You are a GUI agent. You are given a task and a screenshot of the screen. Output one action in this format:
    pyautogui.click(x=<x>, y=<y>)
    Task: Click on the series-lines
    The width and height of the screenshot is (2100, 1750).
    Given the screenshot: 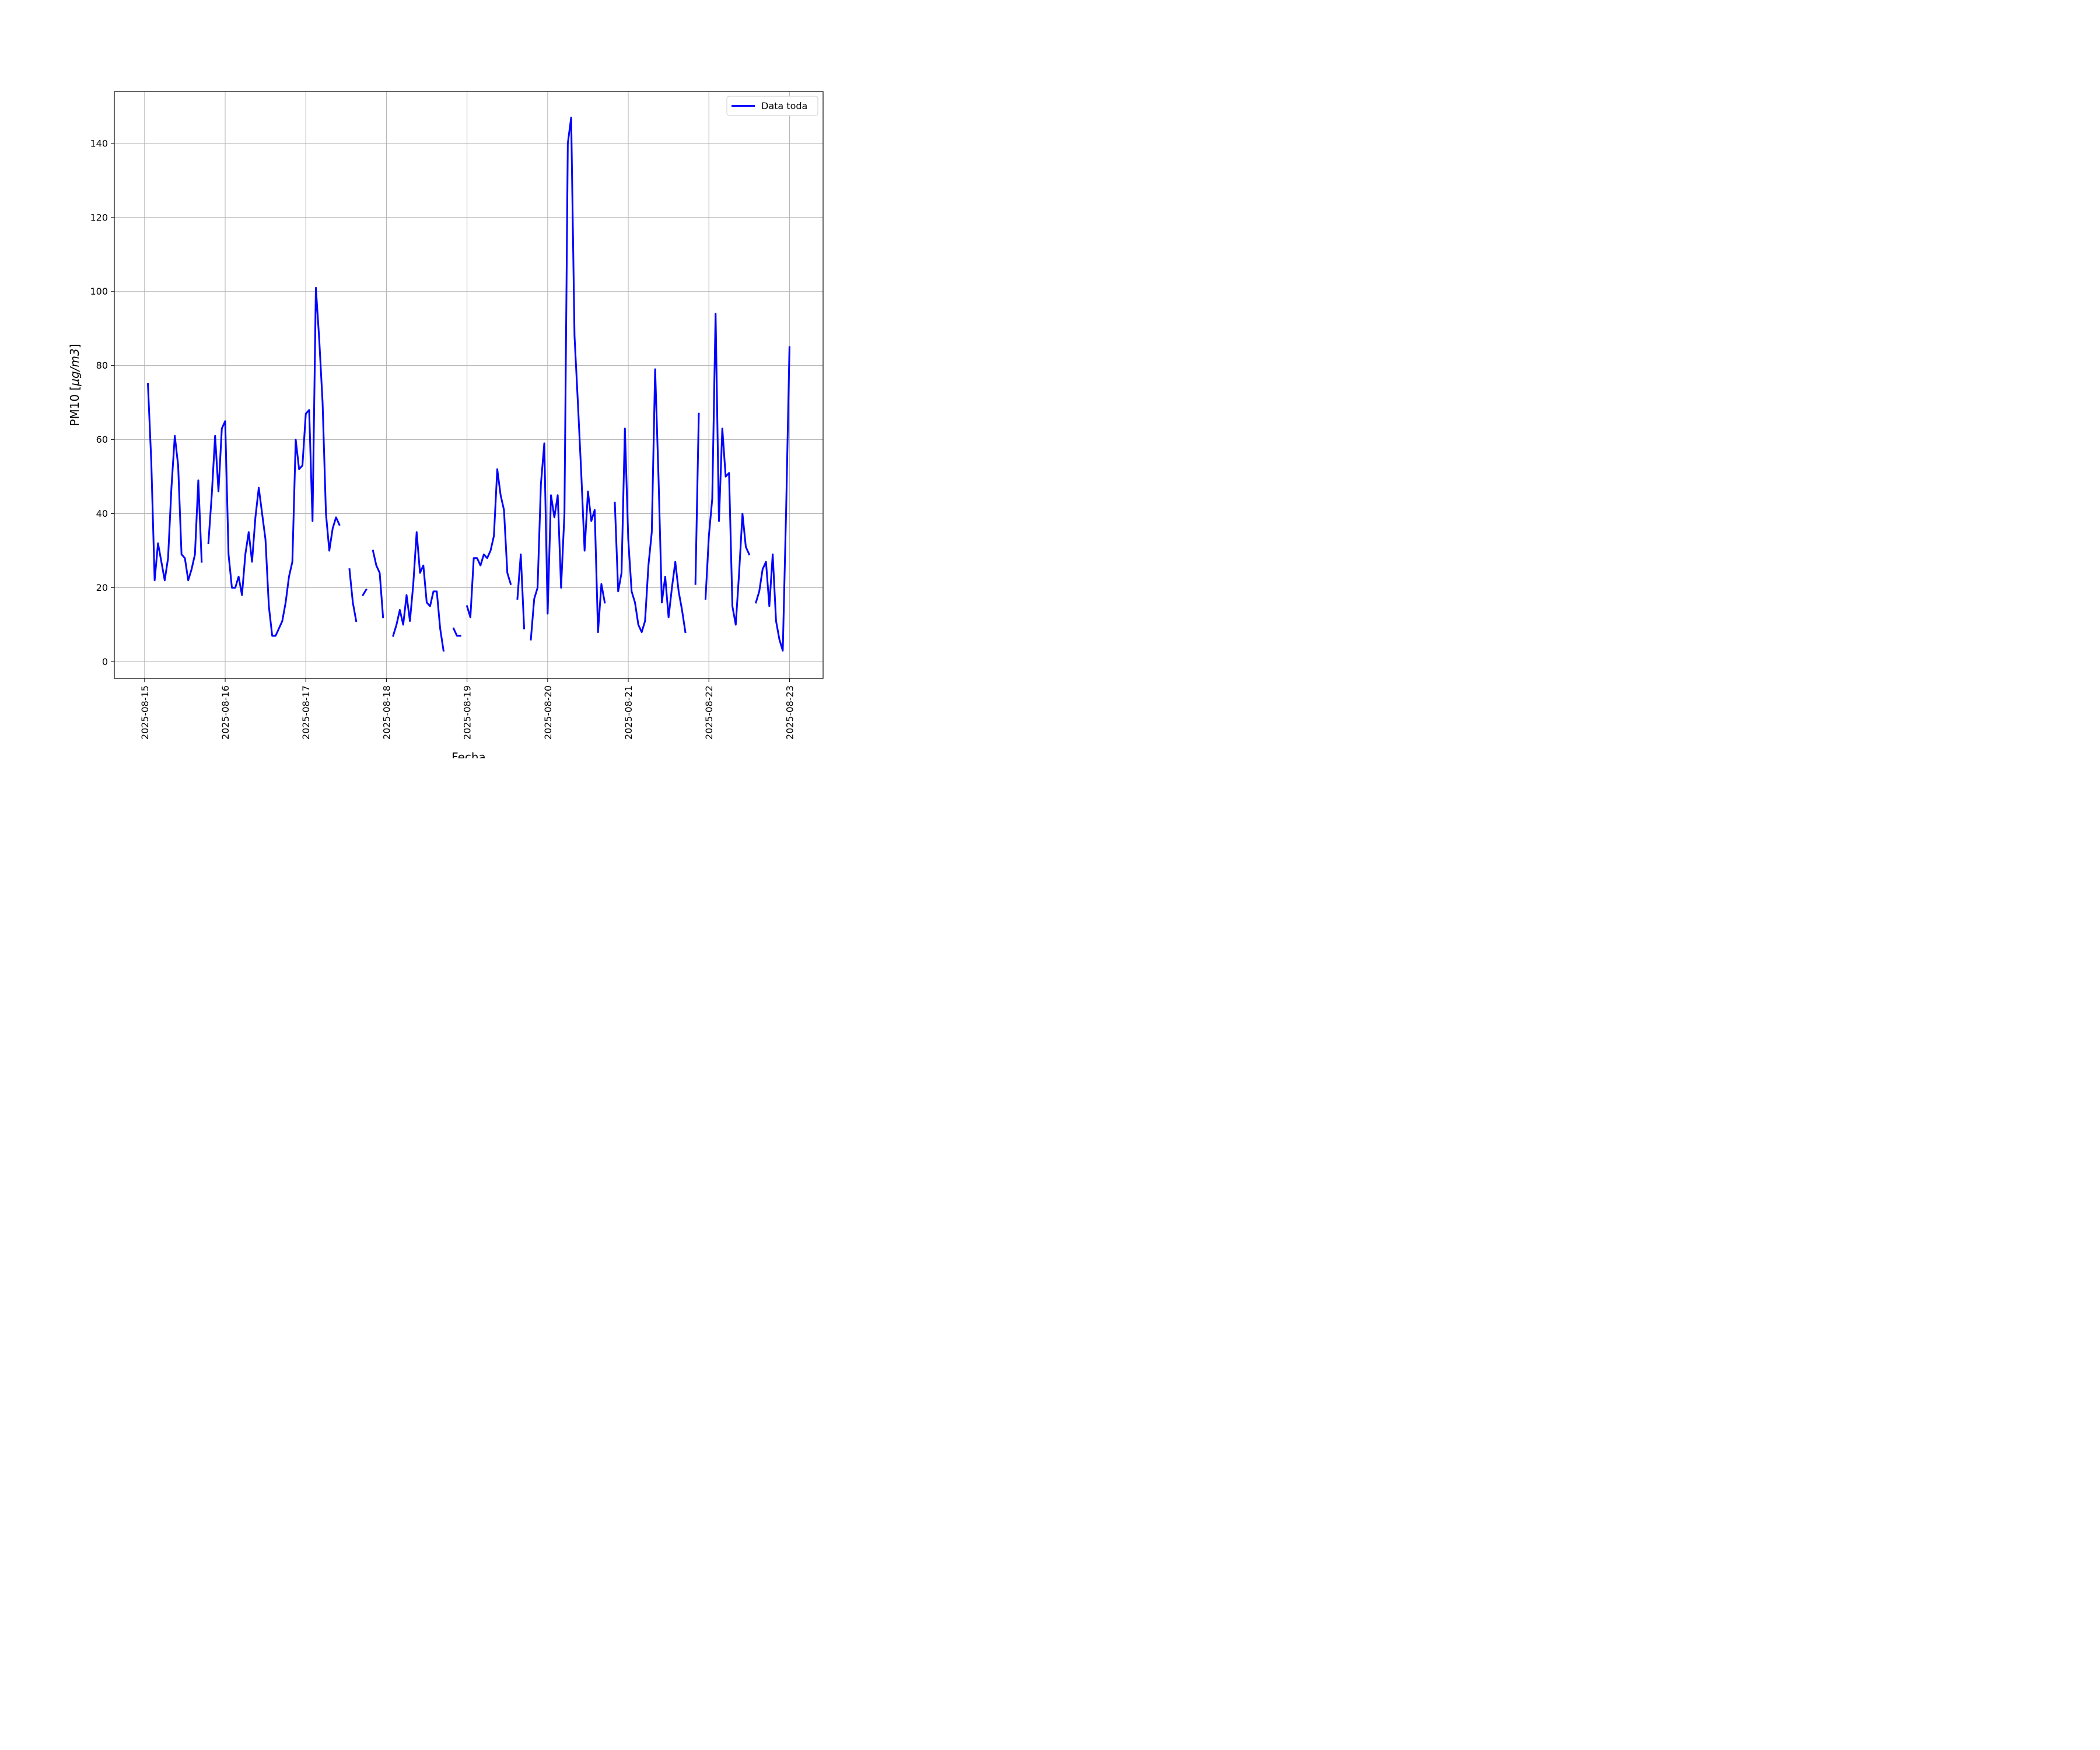 What is the action you would take?
    pyautogui.click(x=468, y=384)
    